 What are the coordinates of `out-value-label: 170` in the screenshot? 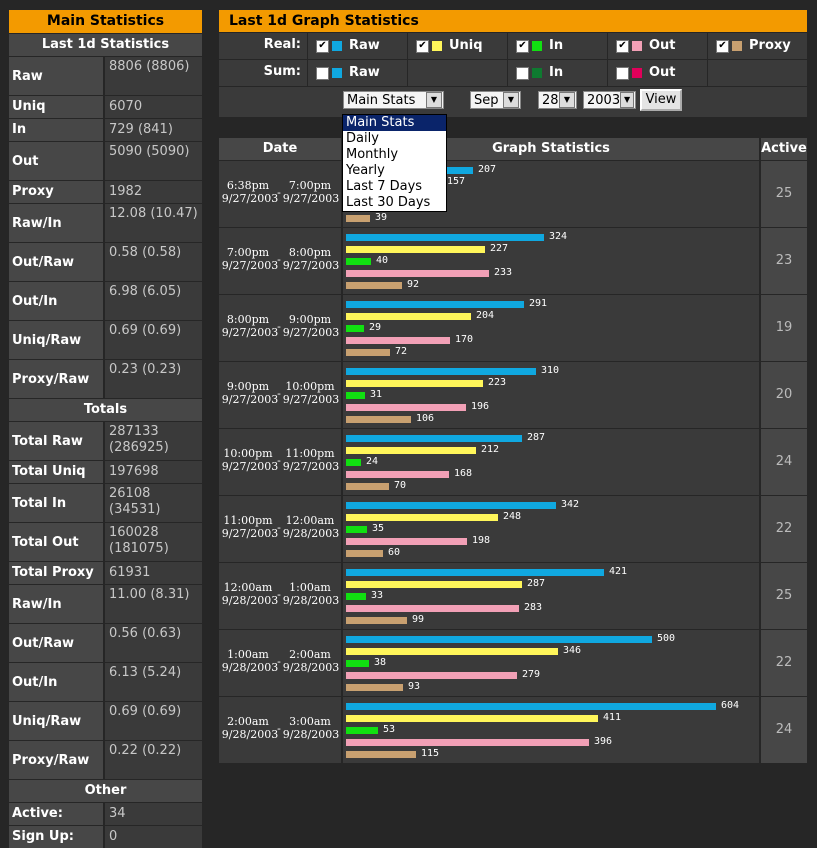 It's located at (464, 339).